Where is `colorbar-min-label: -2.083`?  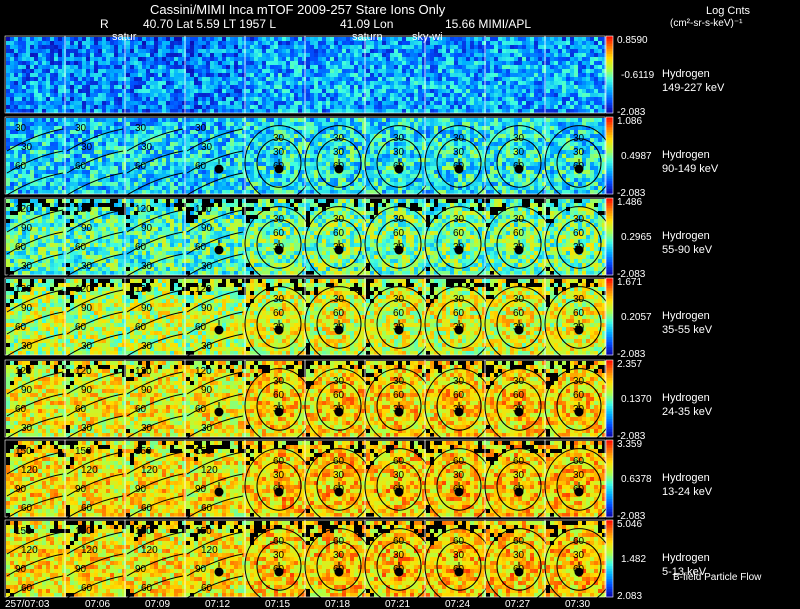 colorbar-min-label: -2.083 is located at coordinates (631, 112).